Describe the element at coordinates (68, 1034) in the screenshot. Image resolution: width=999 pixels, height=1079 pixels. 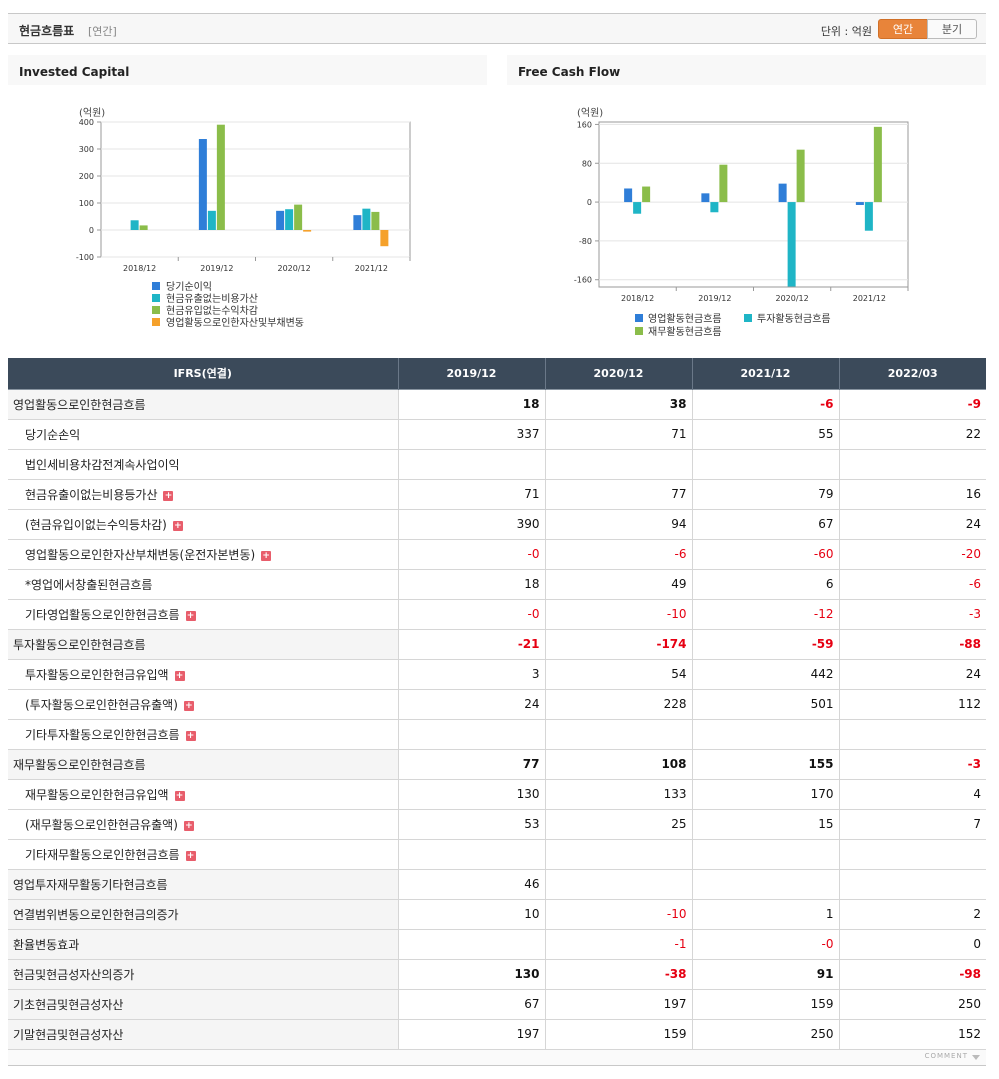
I see `row-label-text: 기말현금및현금성자산` at that location.